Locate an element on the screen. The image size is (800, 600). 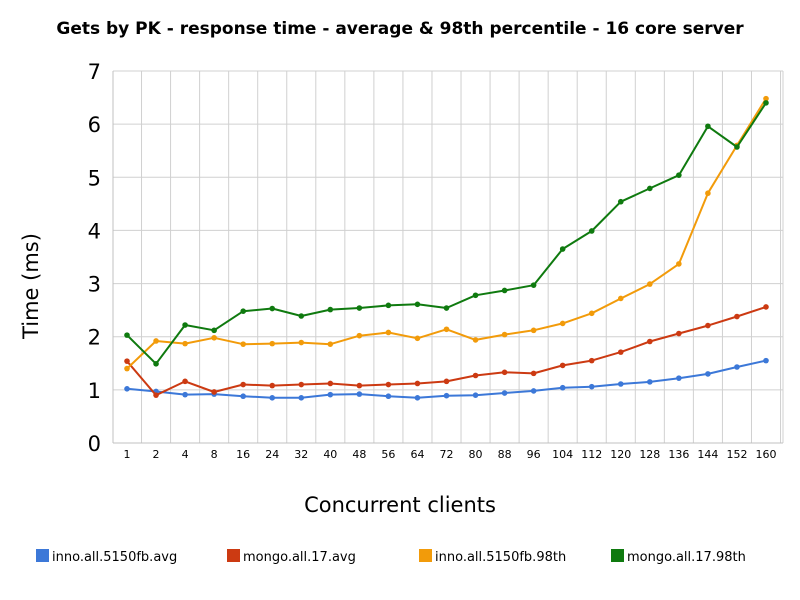
x-tick-label: 160 is located at coordinates (766, 454).